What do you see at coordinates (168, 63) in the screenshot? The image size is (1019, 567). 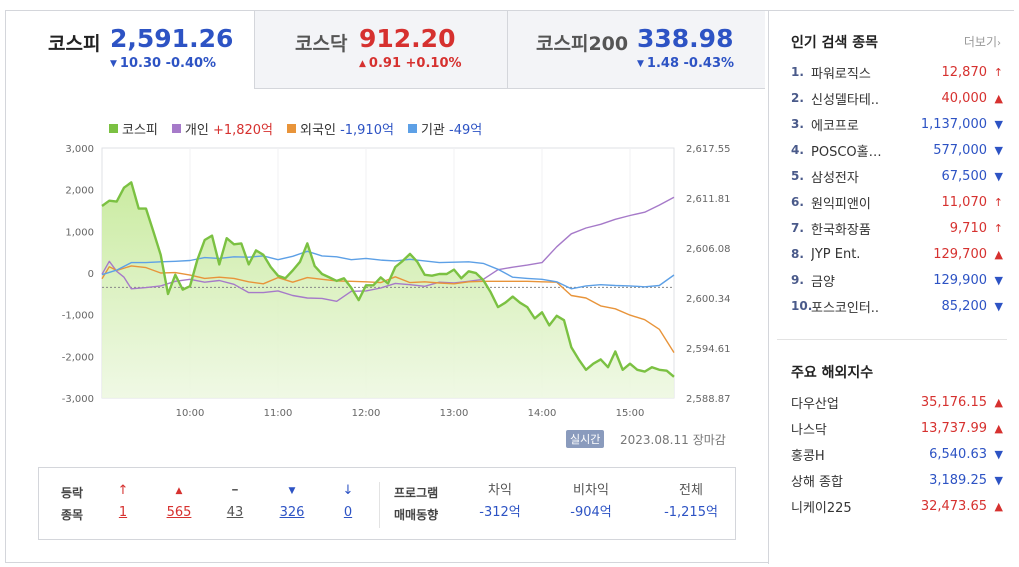 I see `tab-change-text: 10.30 -0.40%` at bounding box center [168, 63].